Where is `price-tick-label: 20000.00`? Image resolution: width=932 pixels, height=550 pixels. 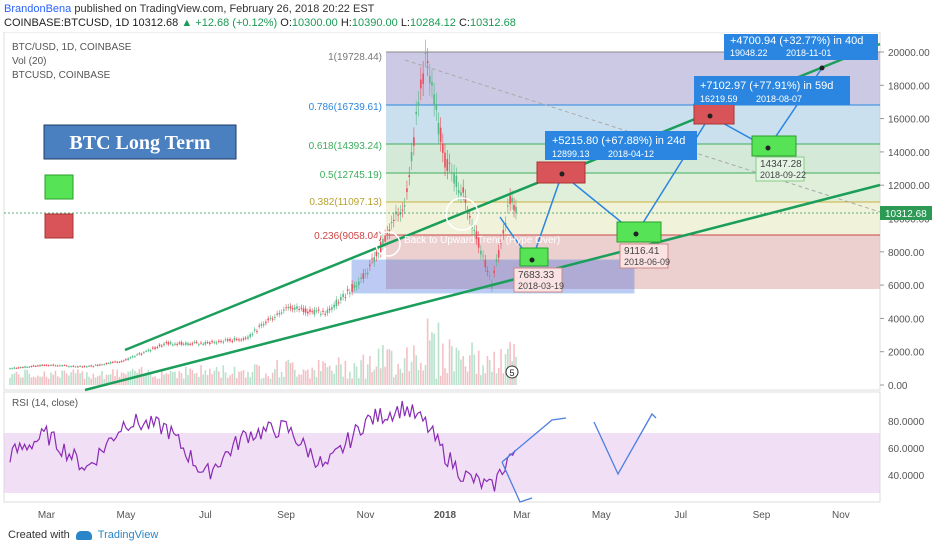 price-tick-label: 20000.00 is located at coordinates (909, 53).